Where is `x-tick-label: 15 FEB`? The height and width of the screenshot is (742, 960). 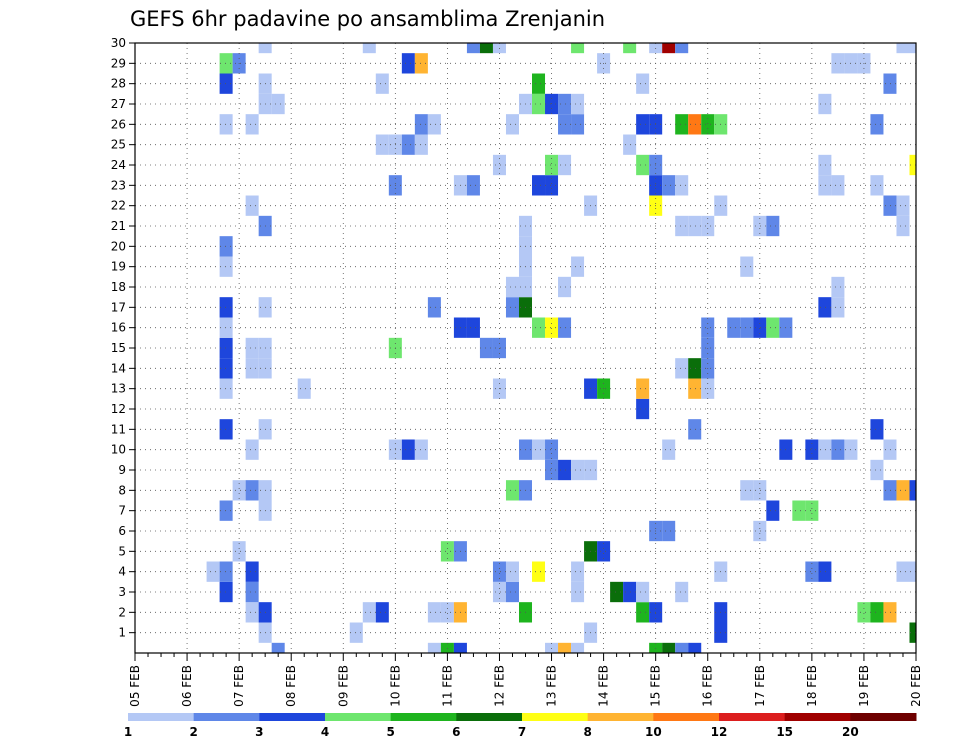
x-tick-label: 15 FEB is located at coordinates (656, 686).